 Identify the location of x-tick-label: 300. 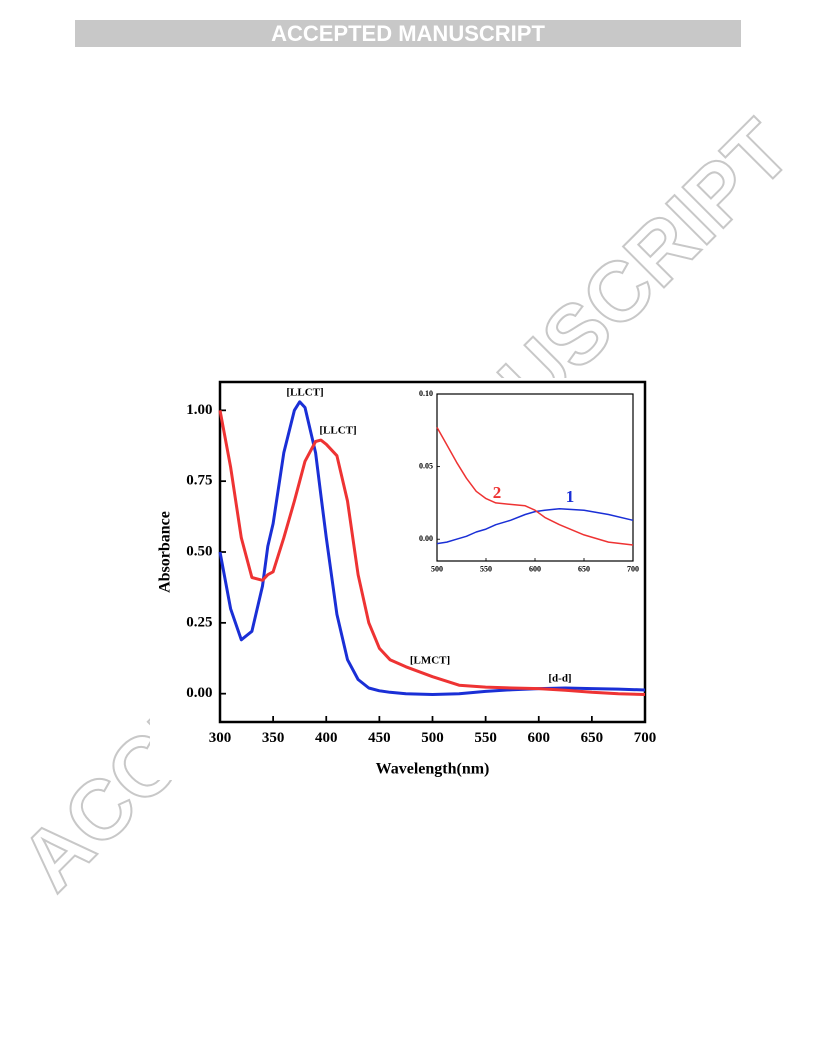
(220, 738).